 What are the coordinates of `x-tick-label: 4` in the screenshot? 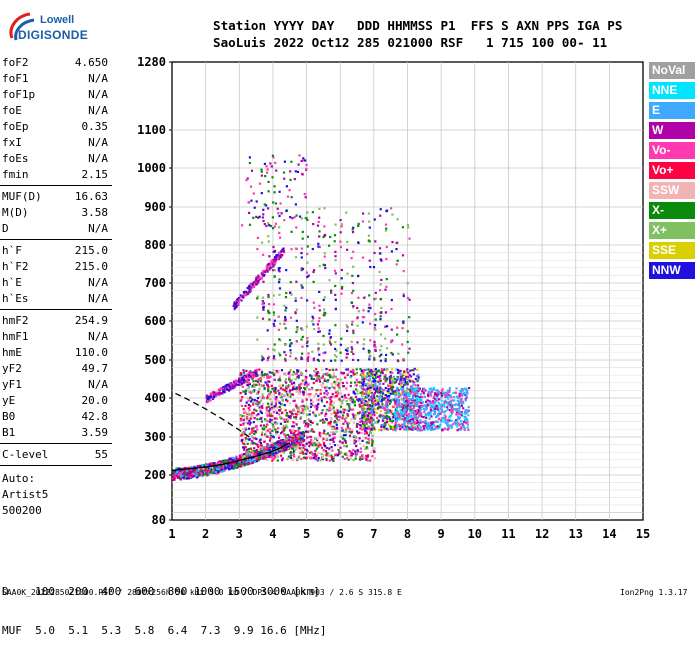 It's located at (272, 534).